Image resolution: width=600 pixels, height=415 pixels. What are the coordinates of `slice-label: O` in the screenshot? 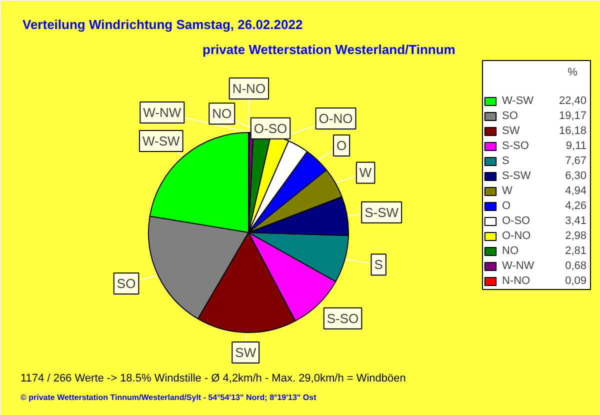 It's located at (341, 146).